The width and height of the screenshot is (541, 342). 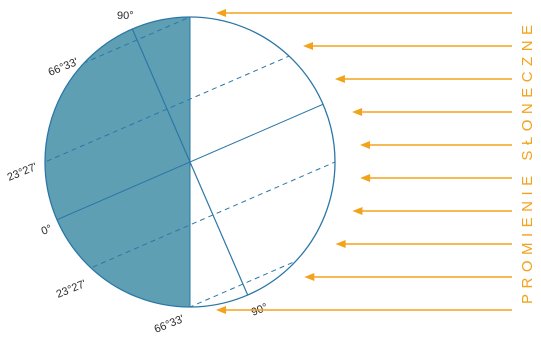 I want to click on sun-rays-title: PROMIENIE SŁONECZNE, so click(x=527, y=161).